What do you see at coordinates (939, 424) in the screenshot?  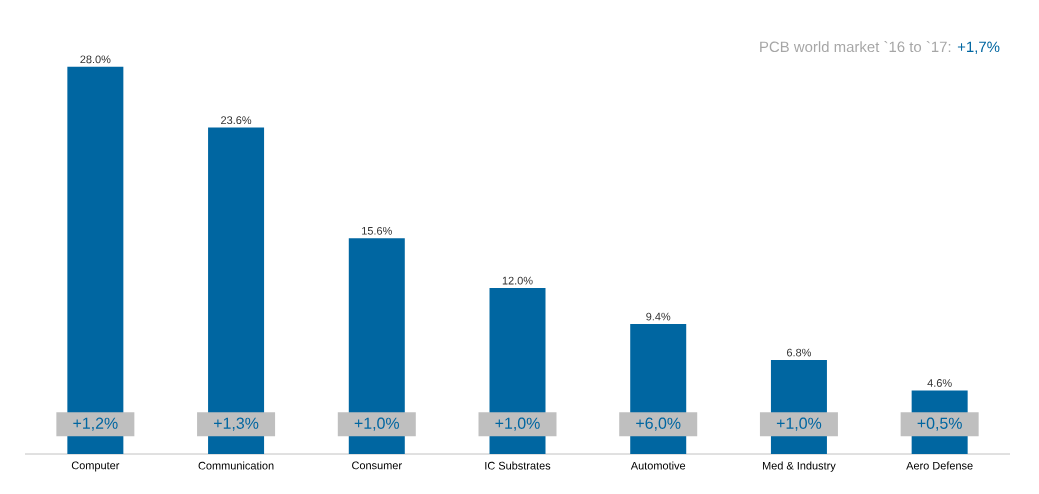 I see `annotation: +0,5%` at bounding box center [939, 424].